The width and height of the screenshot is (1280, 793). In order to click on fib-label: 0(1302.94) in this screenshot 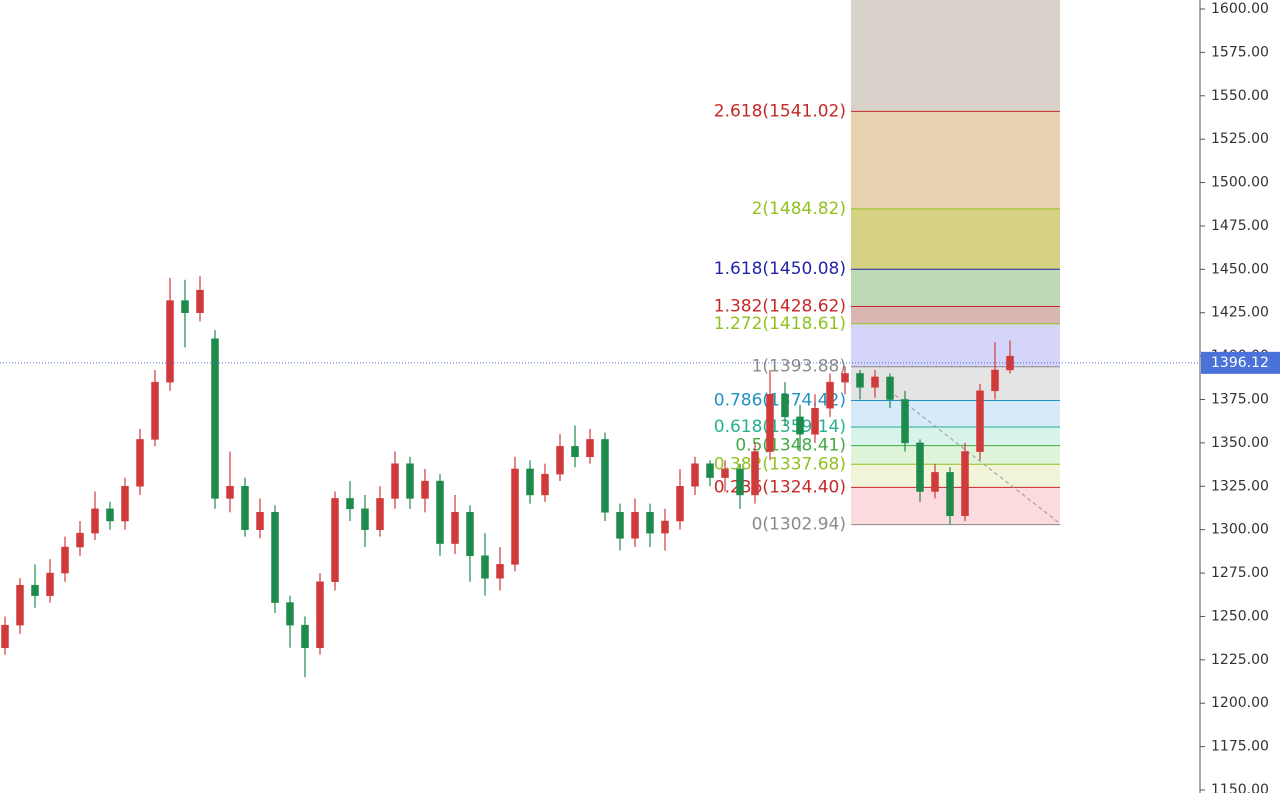, I will do `click(799, 525)`.